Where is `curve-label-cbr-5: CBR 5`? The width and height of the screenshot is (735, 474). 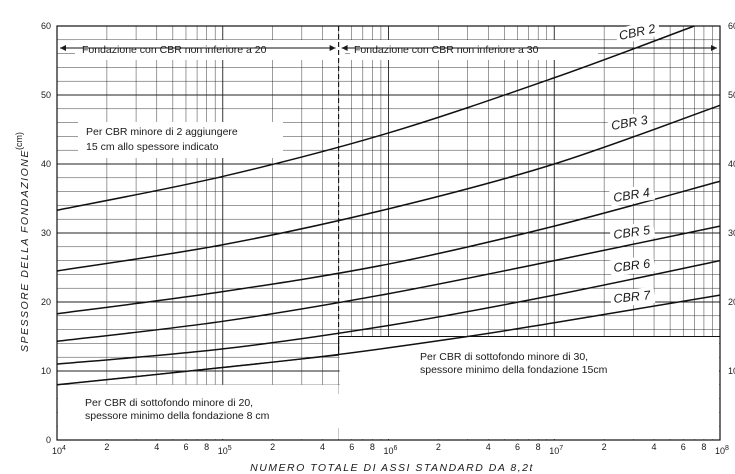
curve-label-cbr-5: CBR 5 is located at coordinates (631, 232).